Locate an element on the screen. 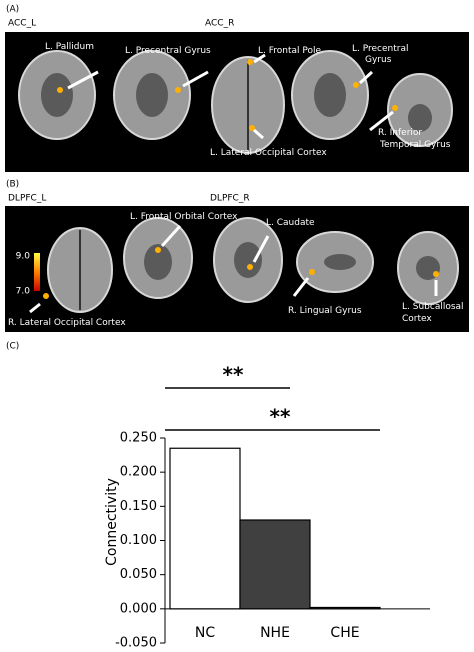  region-line: L. Pallidum is located at coordinates (69, 47).